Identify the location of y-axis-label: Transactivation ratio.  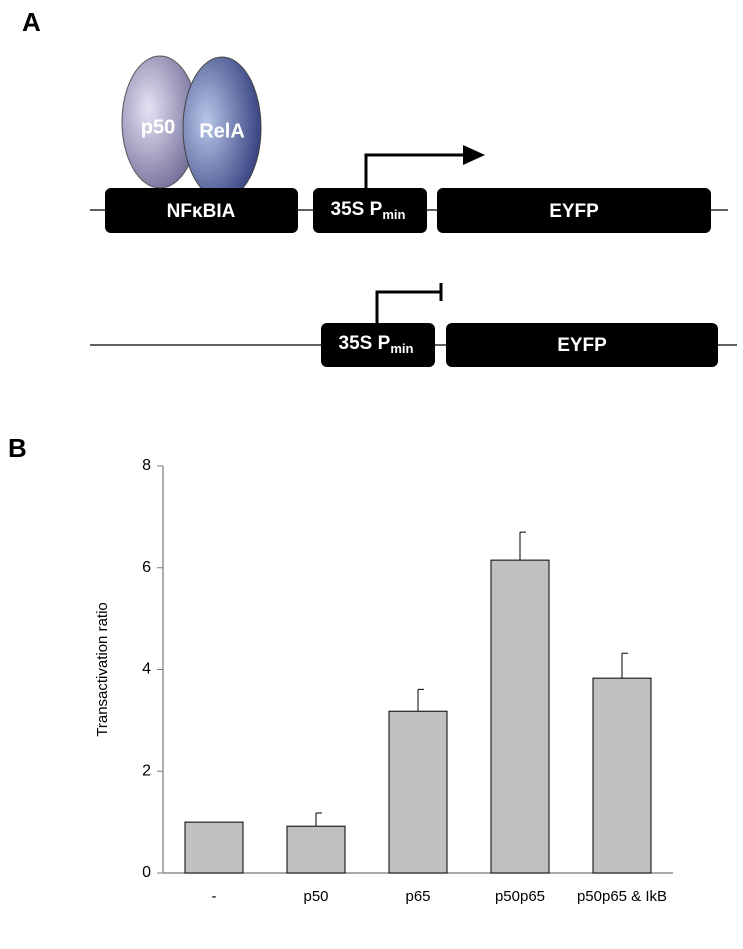
(102, 669).